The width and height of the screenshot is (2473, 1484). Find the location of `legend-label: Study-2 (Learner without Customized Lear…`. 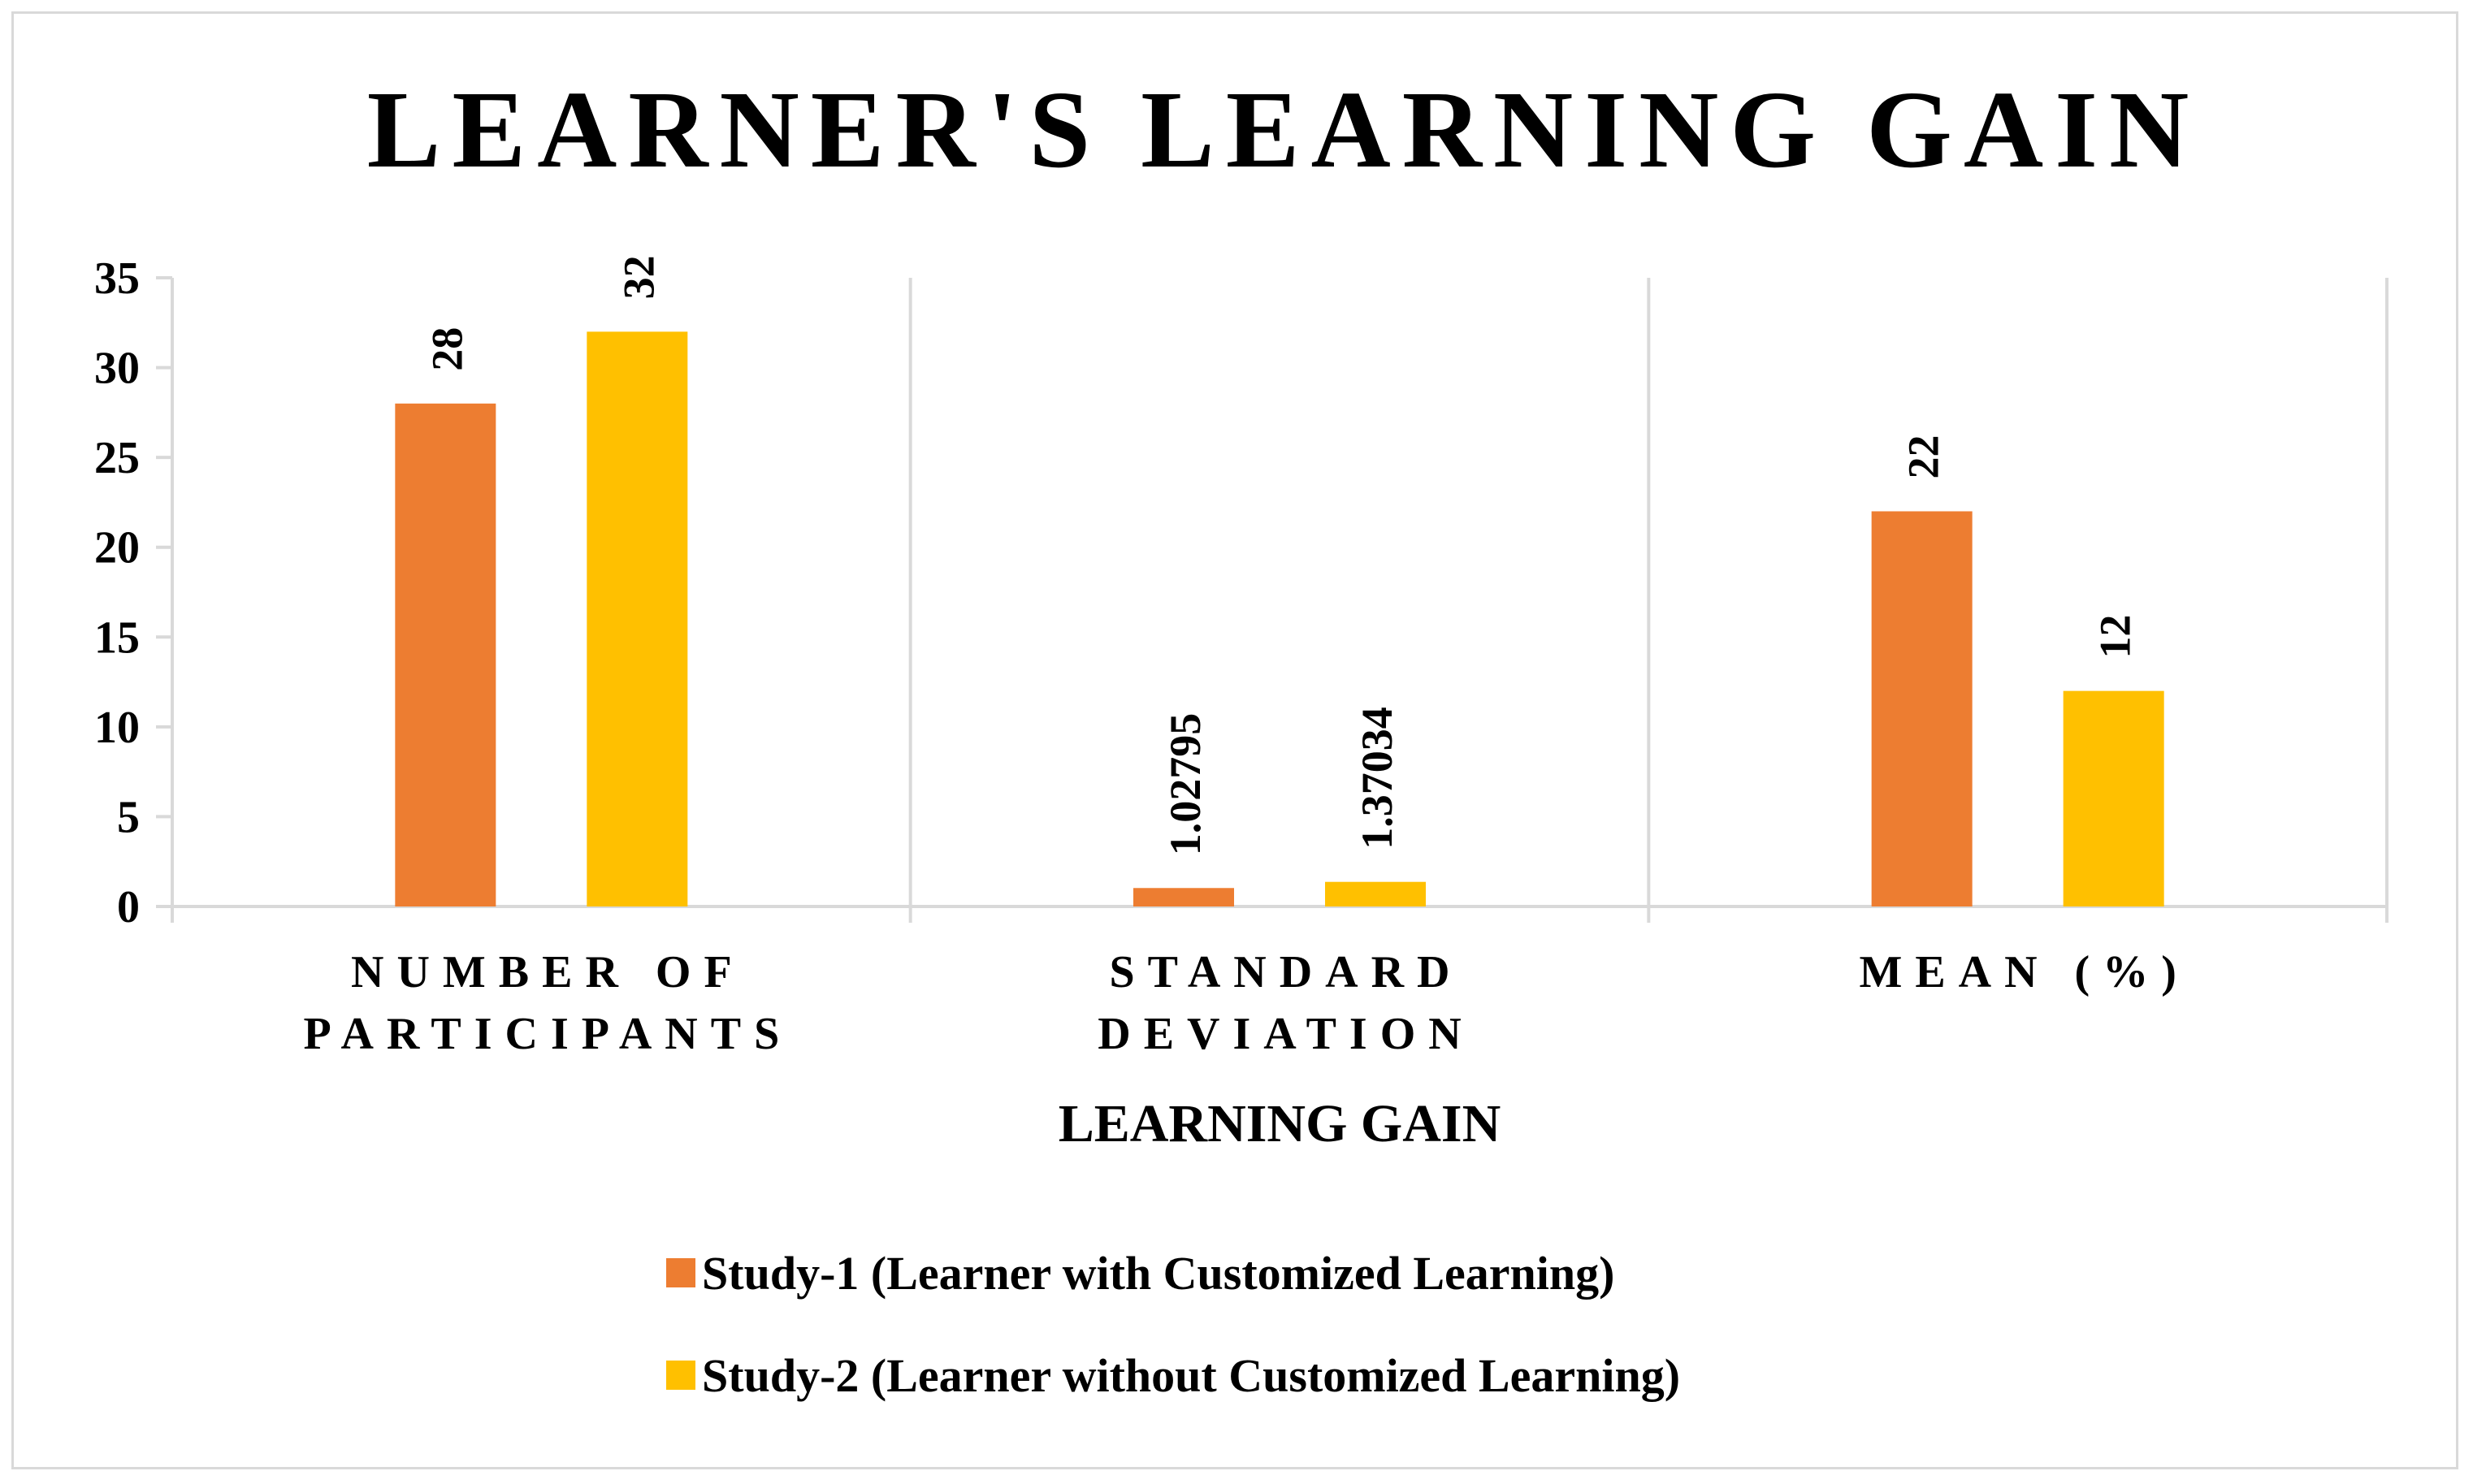

legend-label: Study-2 (Learner without Customized Lear… is located at coordinates (1191, 1375).